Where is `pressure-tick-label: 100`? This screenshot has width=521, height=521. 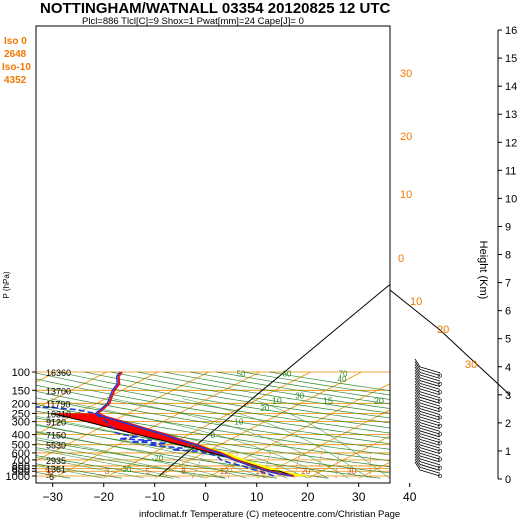 pressure-tick-label: 100 is located at coordinates (21, 373).